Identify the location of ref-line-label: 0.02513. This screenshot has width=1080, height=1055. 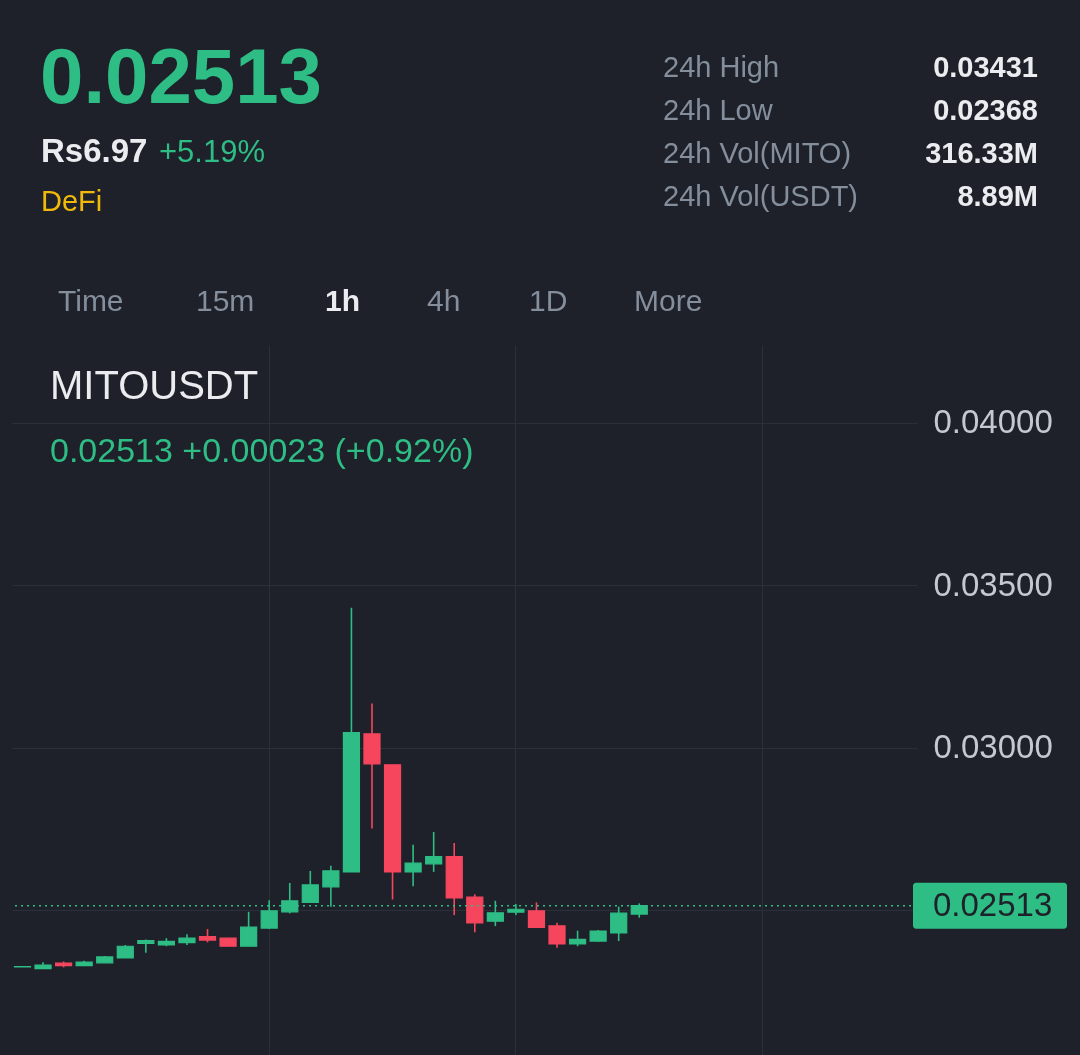
(993, 904).